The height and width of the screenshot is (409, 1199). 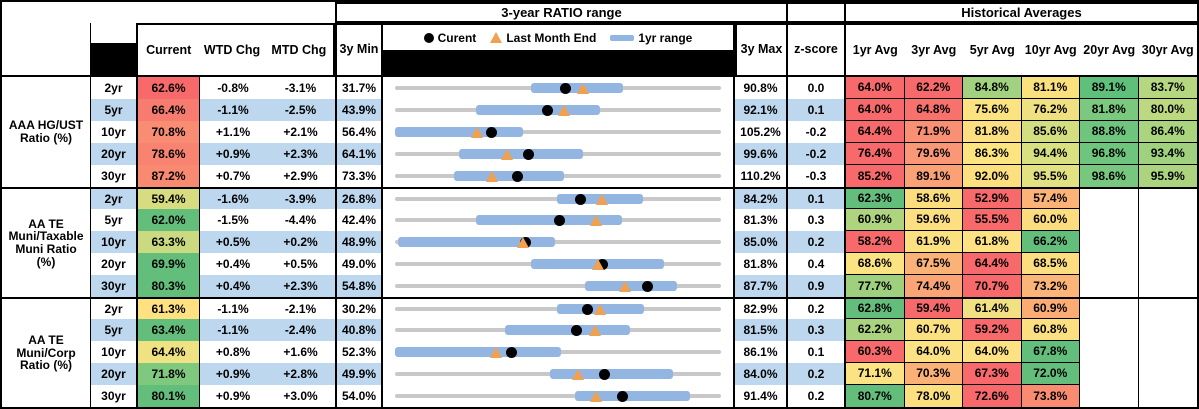 What do you see at coordinates (169, 132) in the screenshot?
I see `current-value-cell: 70.8%` at bounding box center [169, 132].